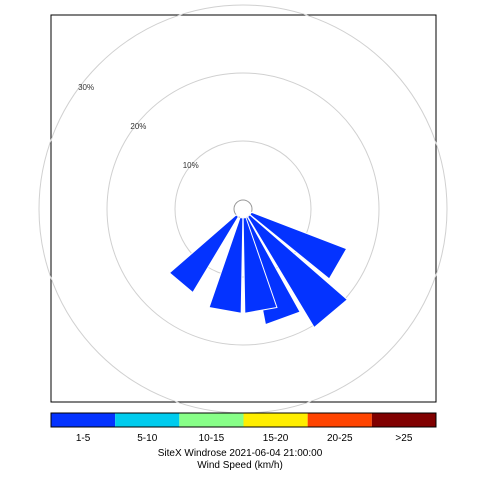 The height and width of the screenshot is (480, 480). What do you see at coordinates (403, 438) in the screenshot?
I see `legend-label: >25` at bounding box center [403, 438].